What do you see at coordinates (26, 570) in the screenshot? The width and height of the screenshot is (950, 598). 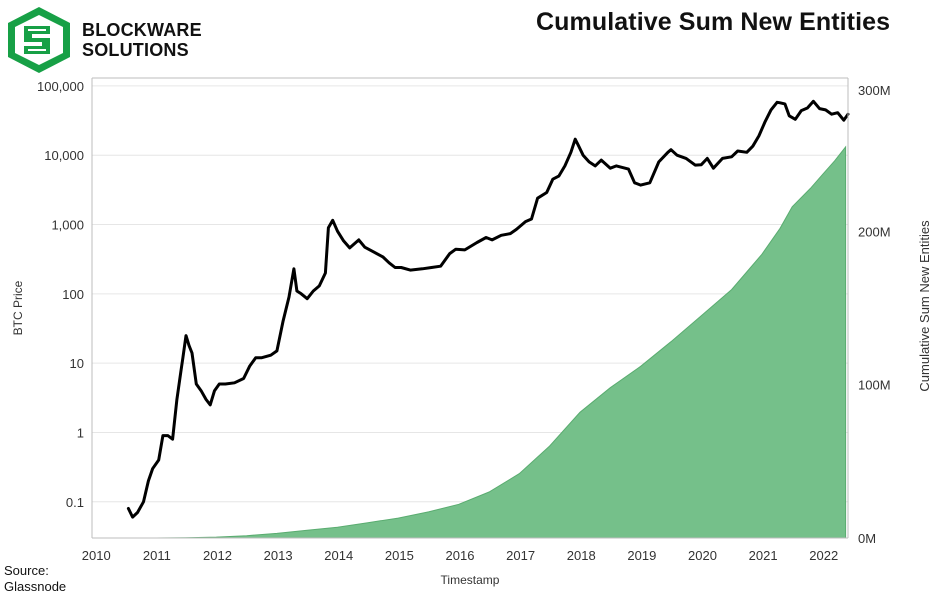 I see `source-label: Source:` at bounding box center [26, 570].